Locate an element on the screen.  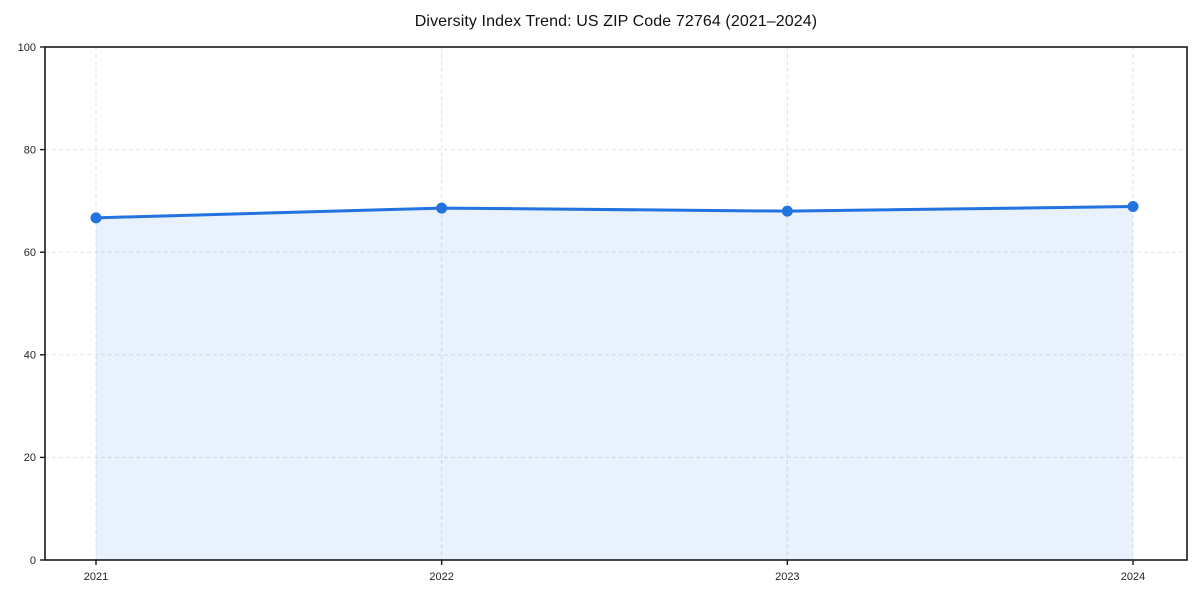
data-point-2024 is located at coordinates (1133, 207).